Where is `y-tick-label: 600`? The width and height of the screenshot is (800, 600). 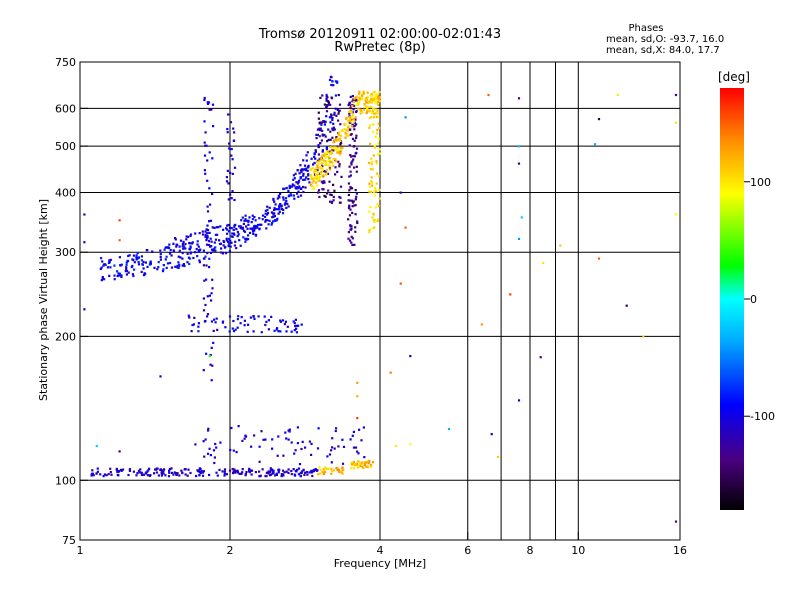 y-tick-label: 600 is located at coordinates (65, 108).